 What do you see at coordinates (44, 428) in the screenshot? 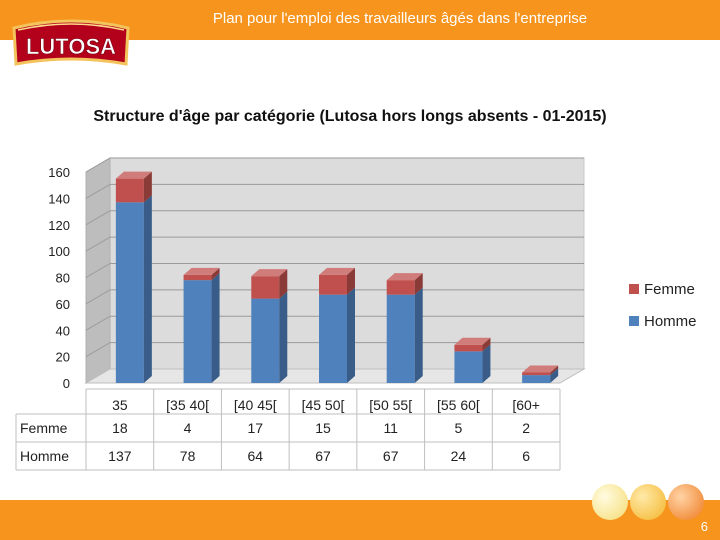
I see `table-row-label-femme: Femme` at bounding box center [44, 428].